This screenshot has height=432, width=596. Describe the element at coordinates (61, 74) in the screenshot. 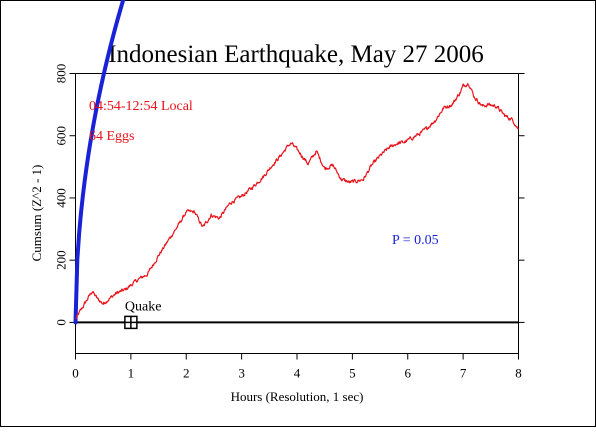

I see `y-tick-label: 800` at that location.